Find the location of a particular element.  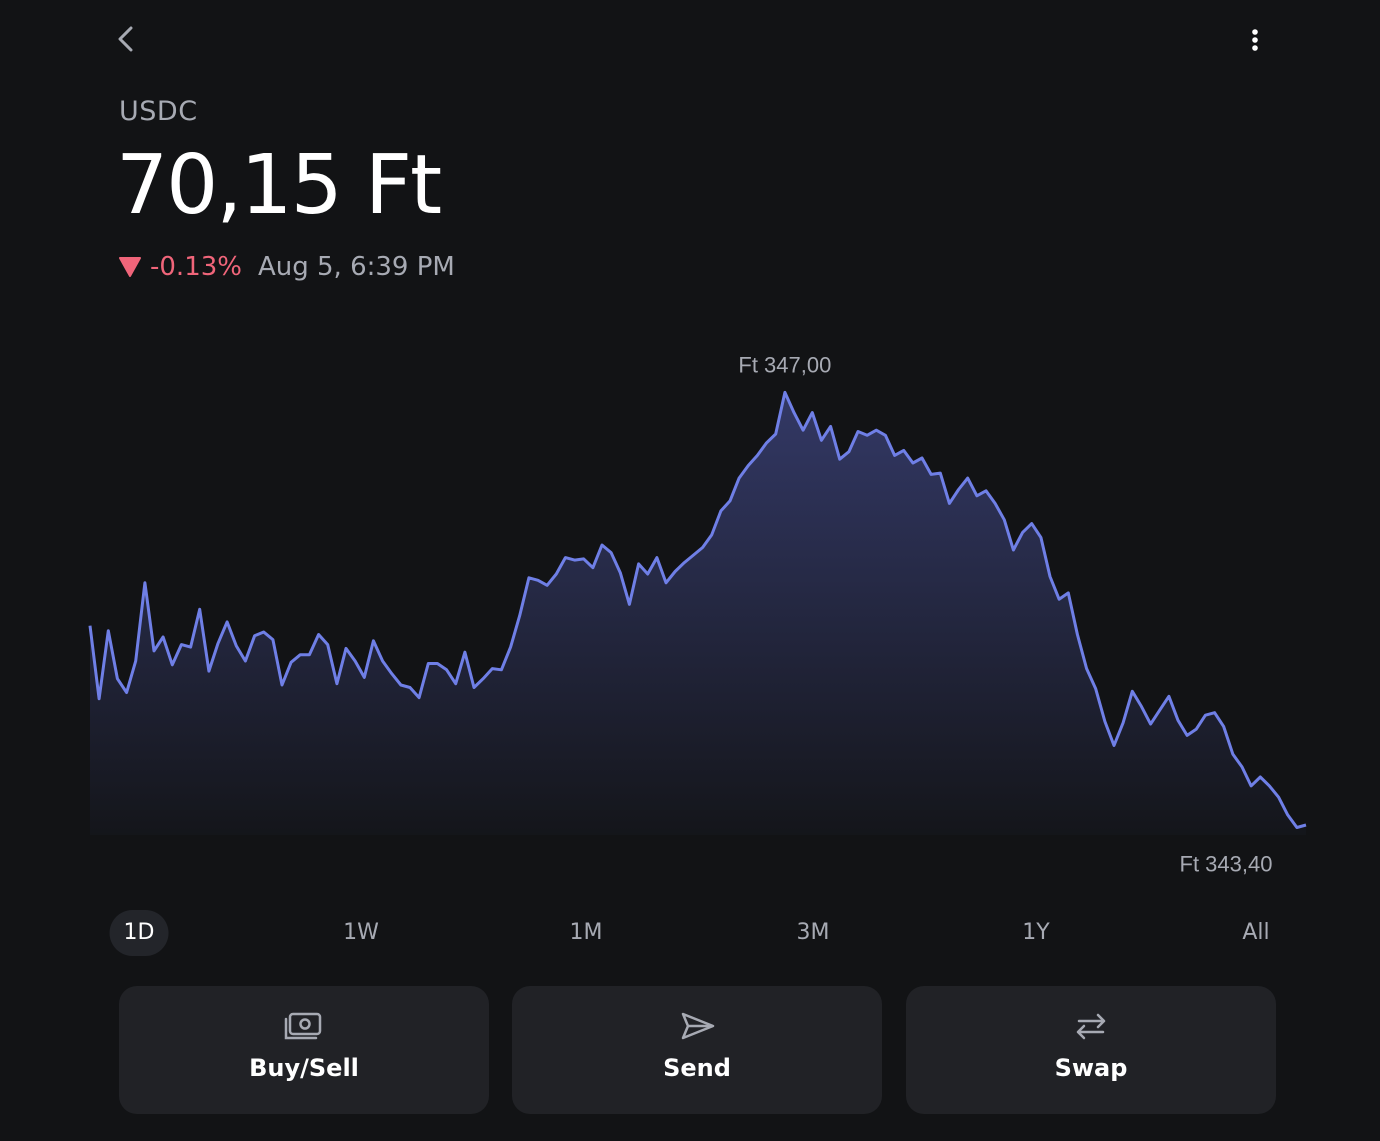

range-1d: 1D is located at coordinates (139, 933).